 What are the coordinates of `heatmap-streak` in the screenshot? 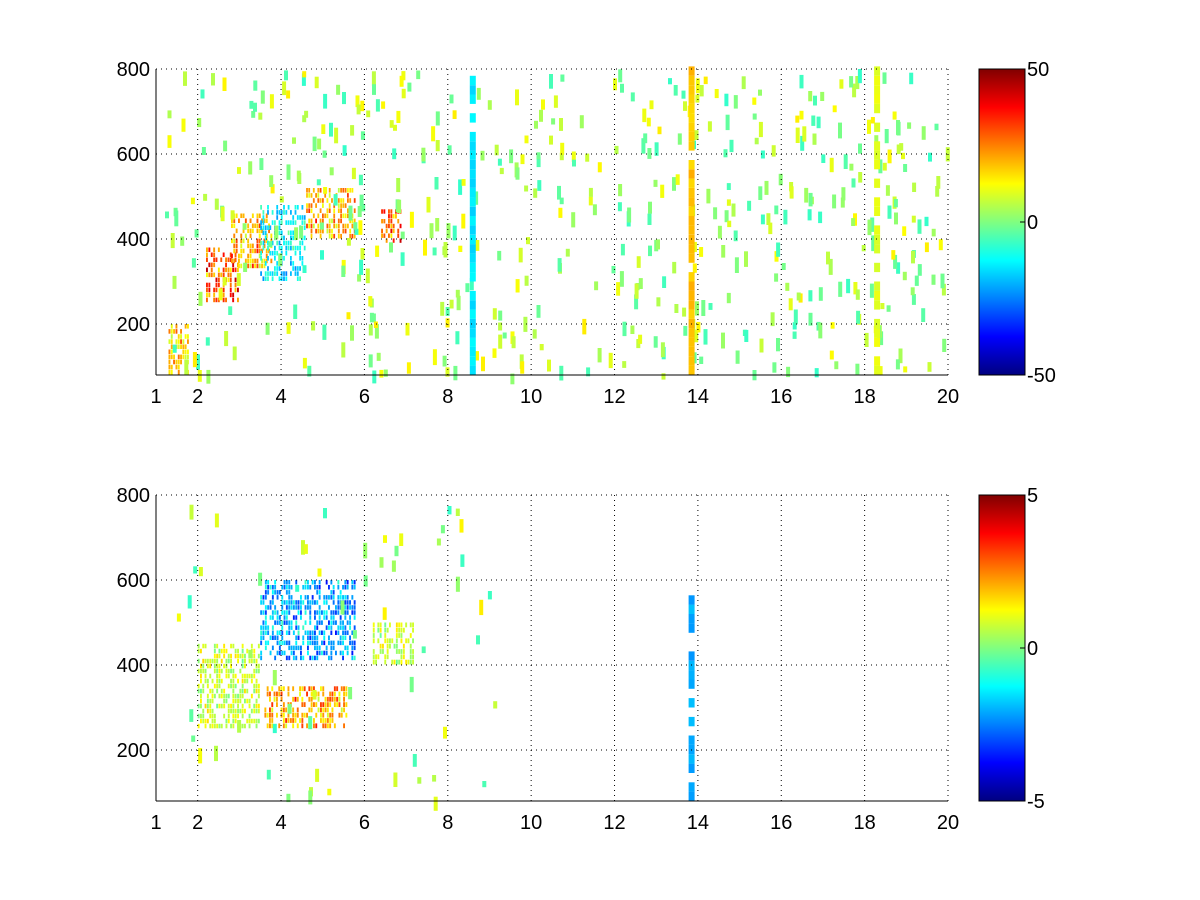 It's located at (691, 249).